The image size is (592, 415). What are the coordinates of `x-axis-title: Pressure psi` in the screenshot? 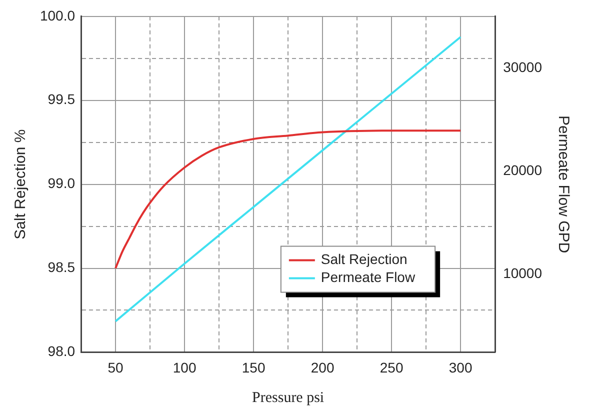 It's located at (288, 398).